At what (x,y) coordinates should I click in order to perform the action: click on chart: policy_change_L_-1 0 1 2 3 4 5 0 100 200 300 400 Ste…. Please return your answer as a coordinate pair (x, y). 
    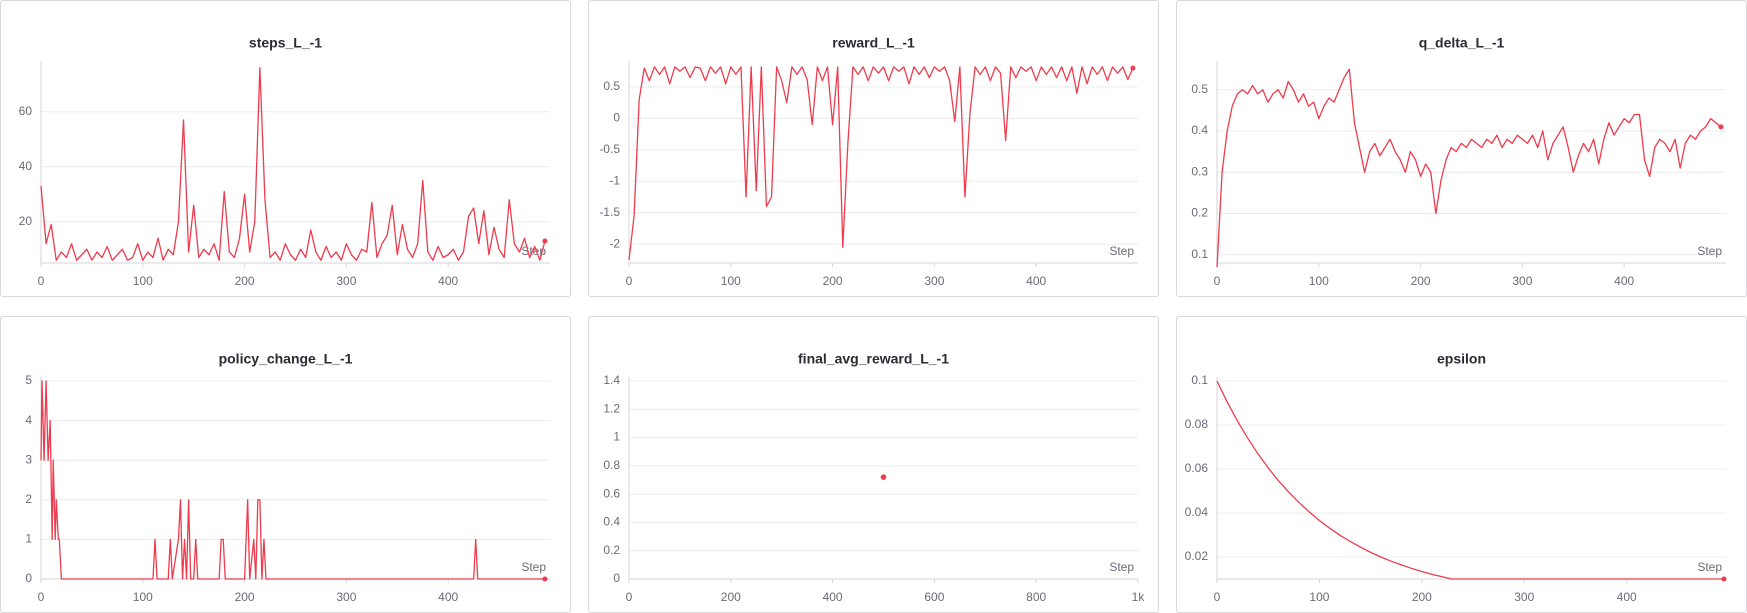
    Looking at the image, I should click on (287, 477).